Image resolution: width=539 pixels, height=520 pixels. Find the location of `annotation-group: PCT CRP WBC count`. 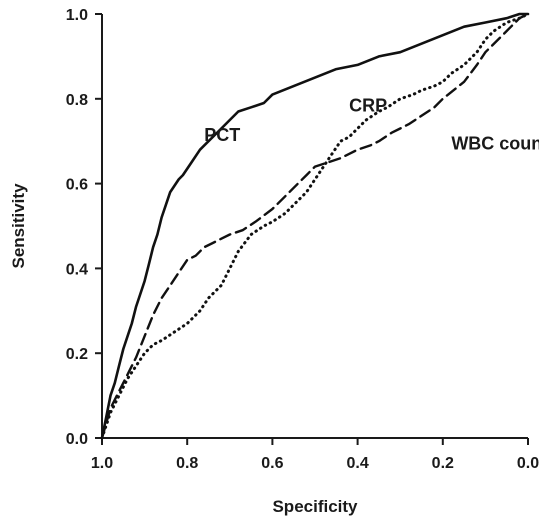

annotation-group: PCT CRP WBC count is located at coordinates (371, 125).